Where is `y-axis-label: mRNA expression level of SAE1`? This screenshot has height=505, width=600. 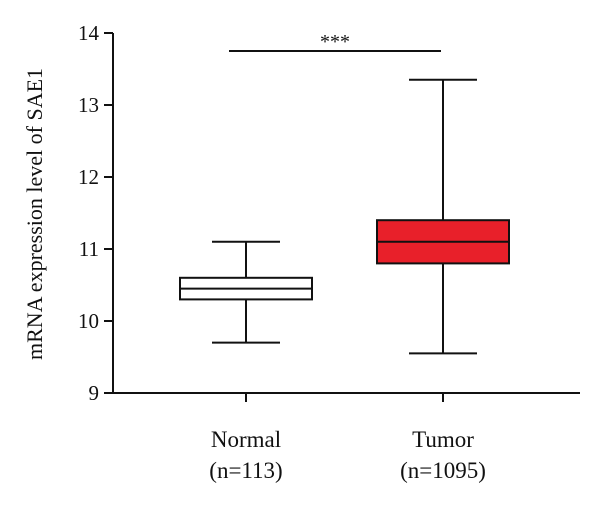 y-axis-label: mRNA expression level of SAE1 is located at coordinates (34, 214).